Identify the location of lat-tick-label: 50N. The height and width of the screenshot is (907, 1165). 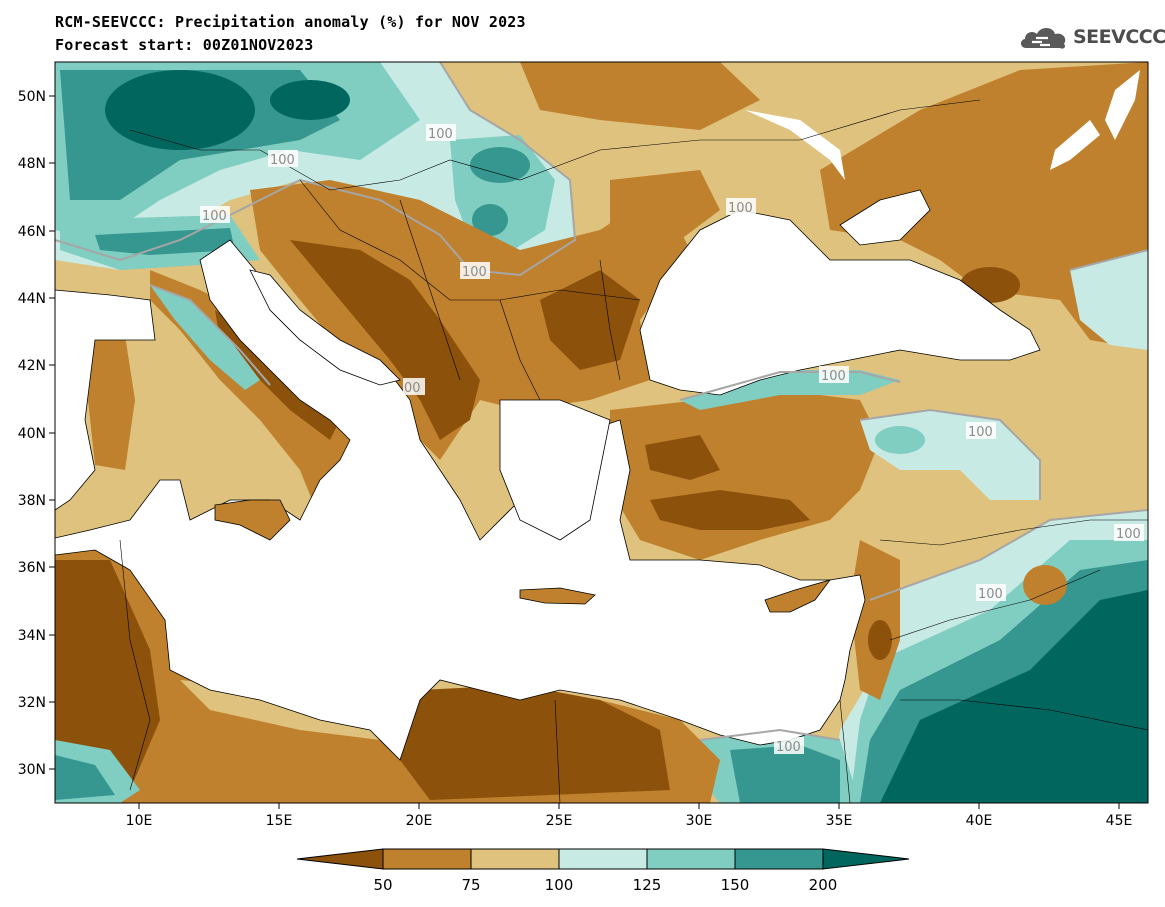
(32, 97).